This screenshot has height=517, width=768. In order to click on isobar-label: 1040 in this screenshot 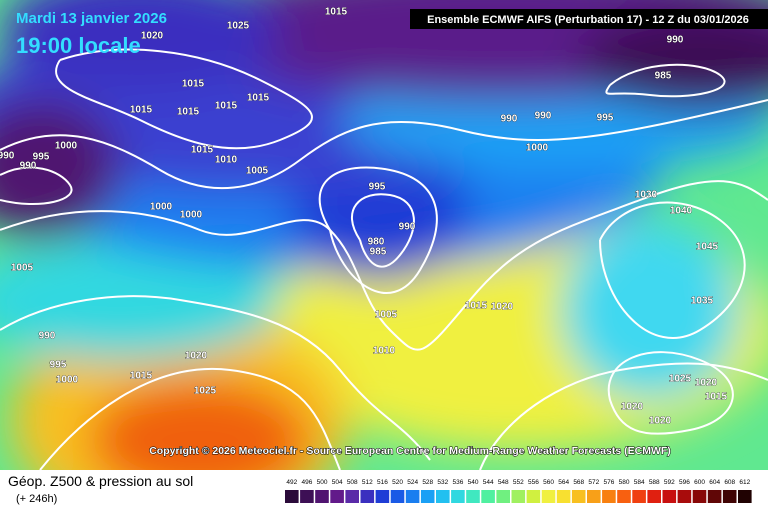, I will do `click(681, 211)`.